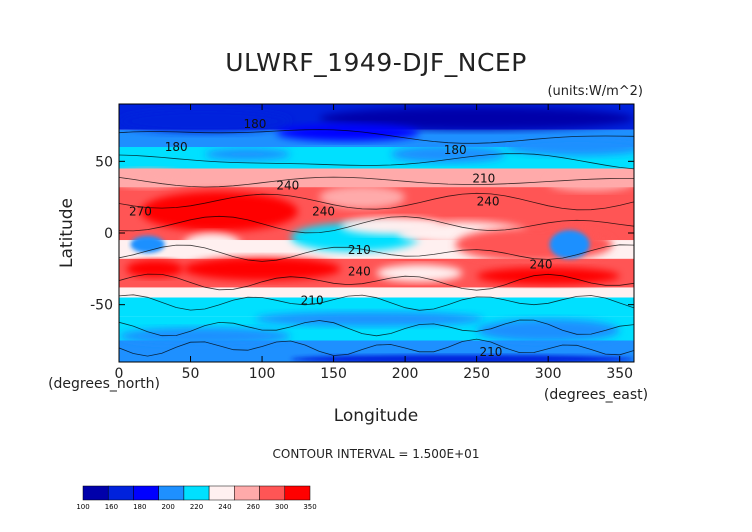  I want to click on colorbar-label: 300, so click(281, 507).